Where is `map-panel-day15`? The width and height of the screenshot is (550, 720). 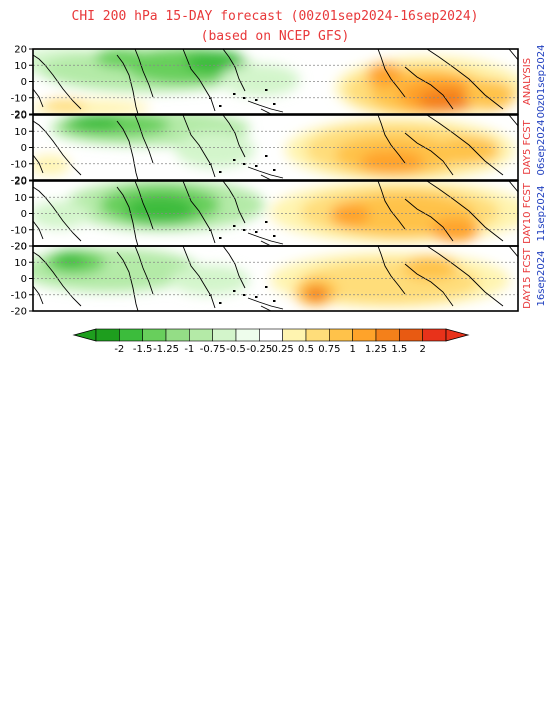
map-panel-day15 is located at coordinates (275, 278).